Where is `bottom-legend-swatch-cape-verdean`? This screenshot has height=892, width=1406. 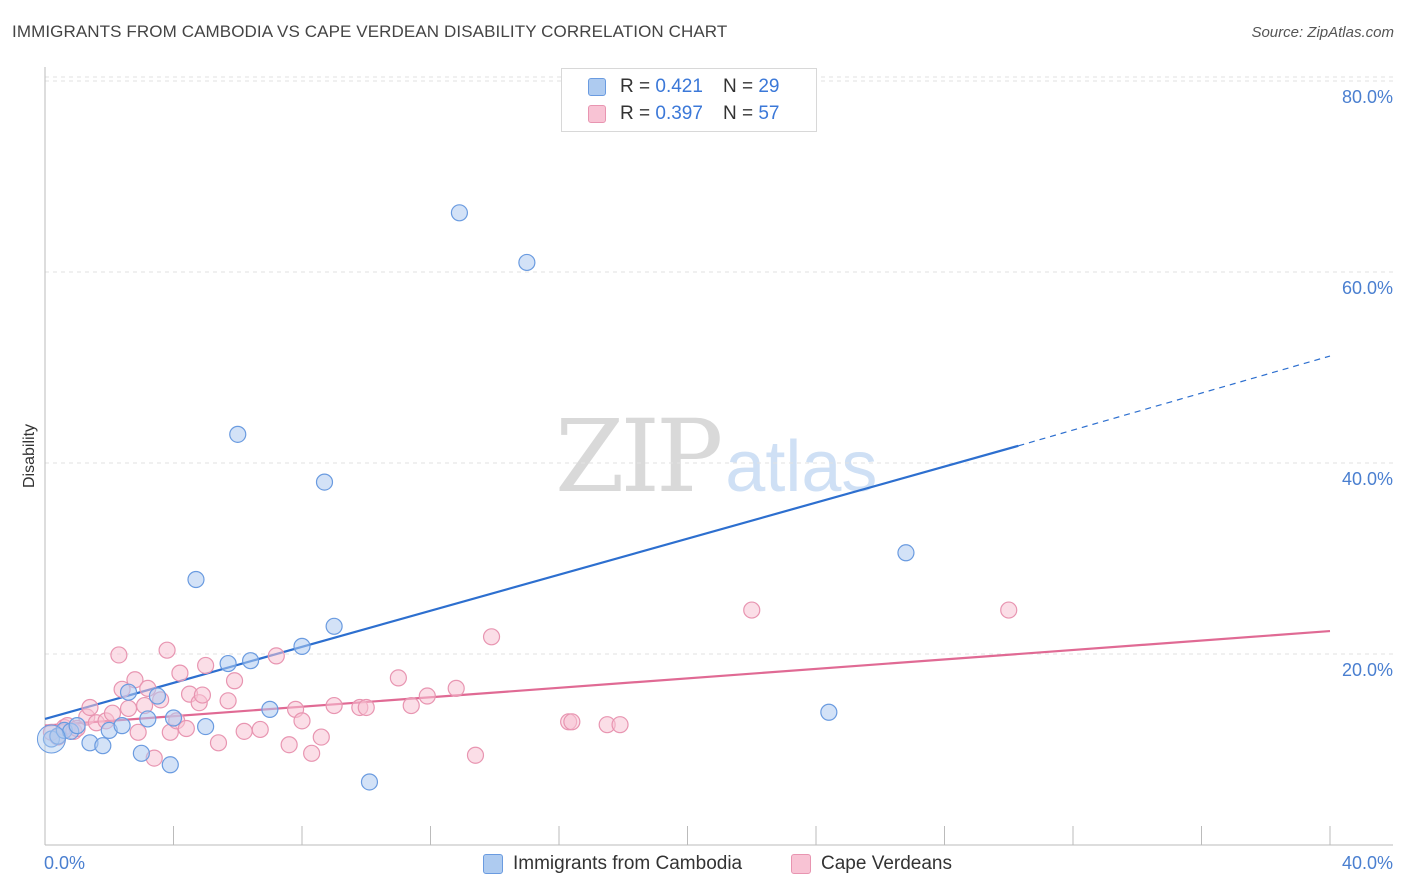 bottom-legend-swatch-cape-verdean is located at coordinates (801, 864).